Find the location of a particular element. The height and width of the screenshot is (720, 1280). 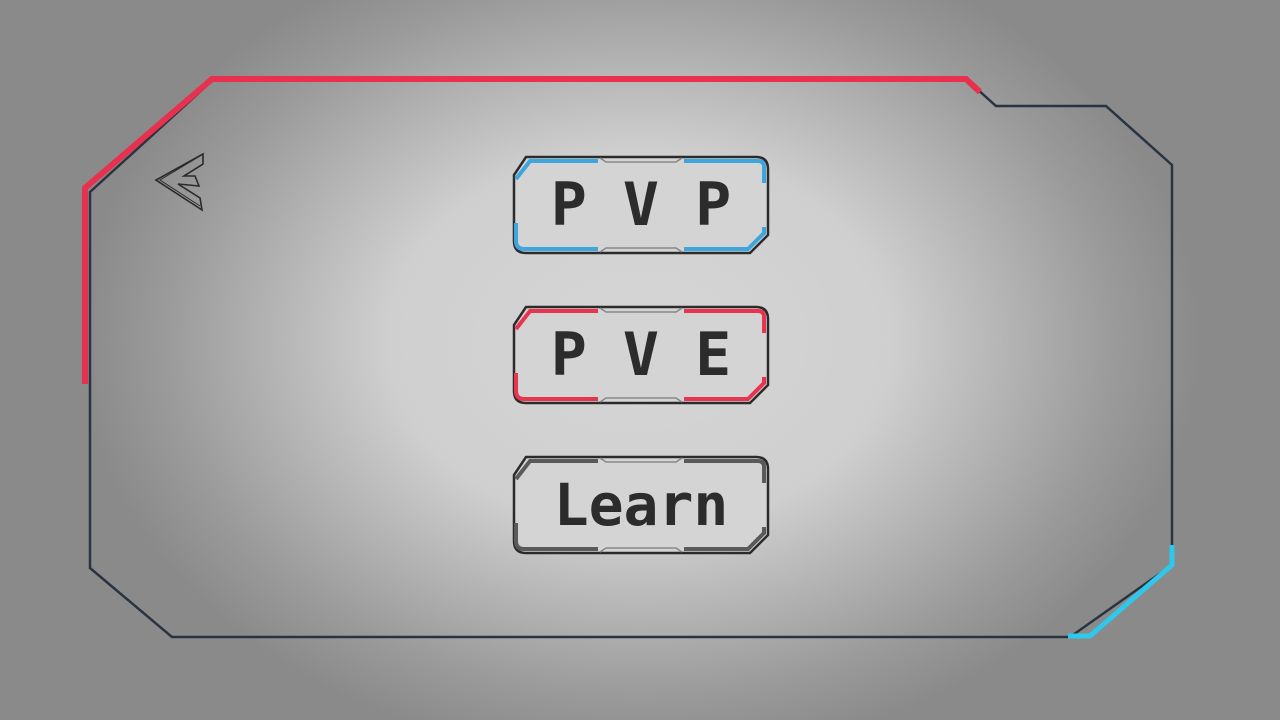

pve-button: P V E is located at coordinates (641, 355).